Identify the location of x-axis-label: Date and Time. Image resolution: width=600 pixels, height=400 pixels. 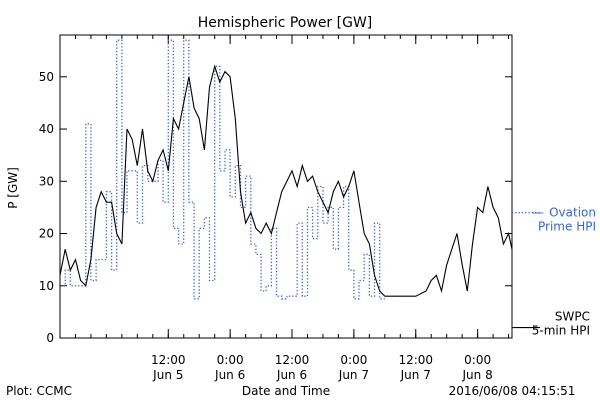
(286, 391).